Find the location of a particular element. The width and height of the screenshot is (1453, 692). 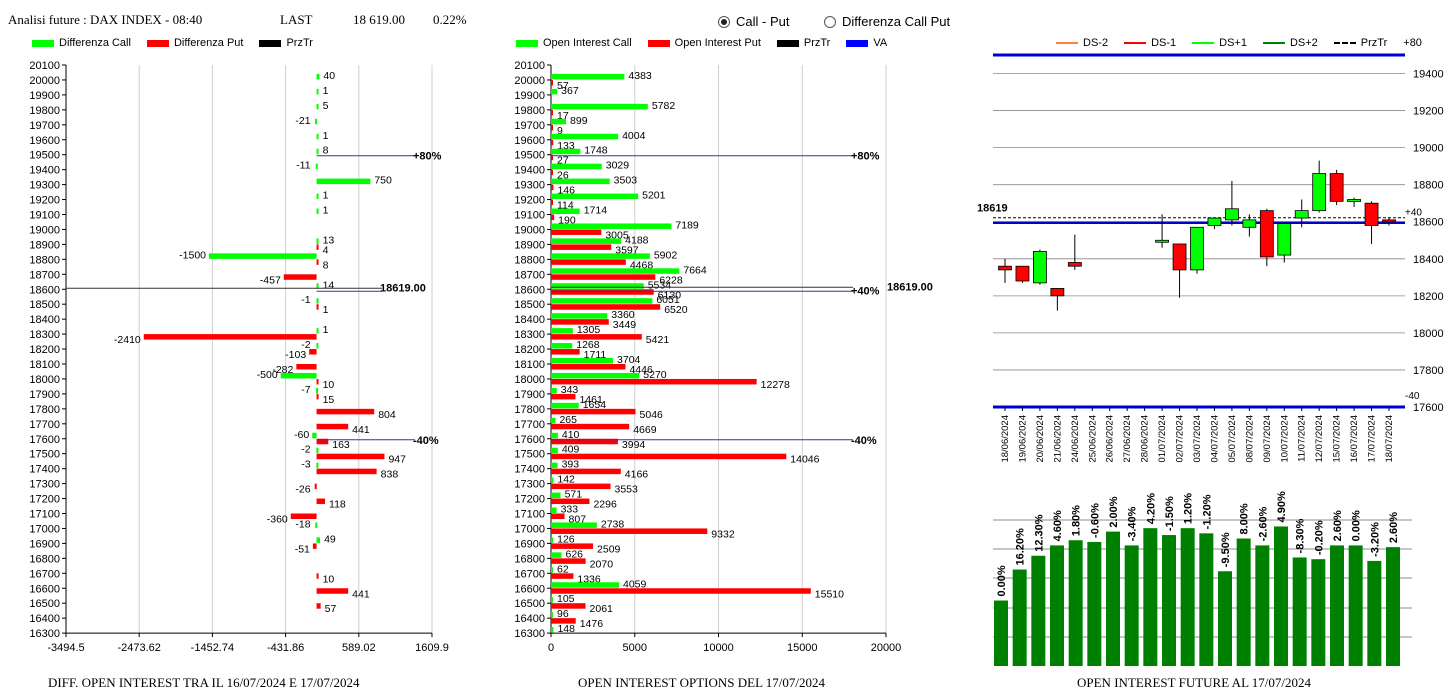

data-label: 1.80% is located at coordinates (1077, 520).